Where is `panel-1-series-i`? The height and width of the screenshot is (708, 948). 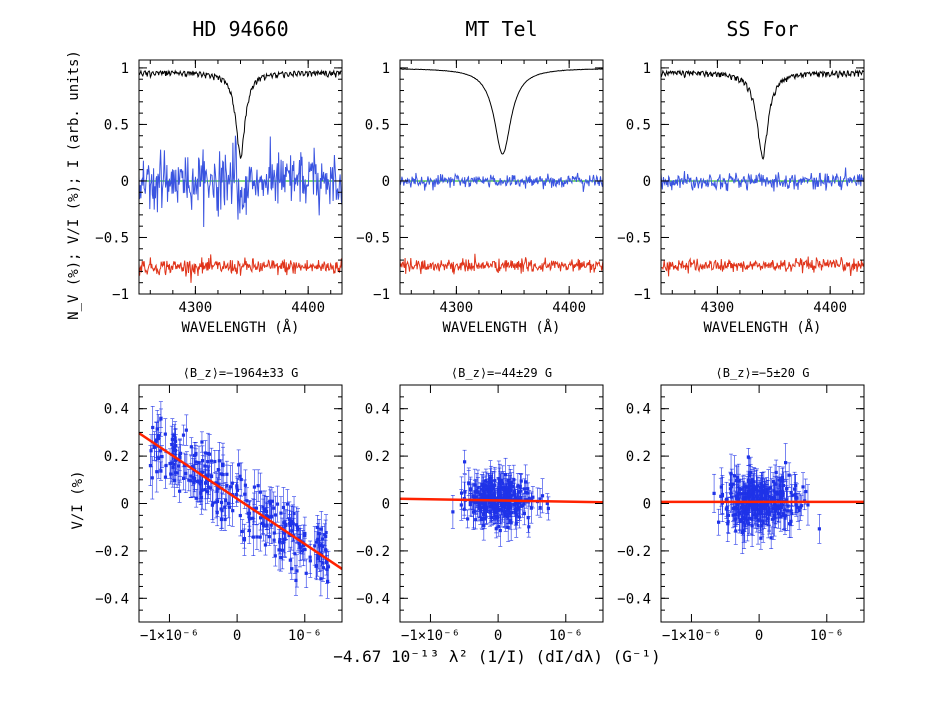 panel-1-series-i is located at coordinates (501, 111).